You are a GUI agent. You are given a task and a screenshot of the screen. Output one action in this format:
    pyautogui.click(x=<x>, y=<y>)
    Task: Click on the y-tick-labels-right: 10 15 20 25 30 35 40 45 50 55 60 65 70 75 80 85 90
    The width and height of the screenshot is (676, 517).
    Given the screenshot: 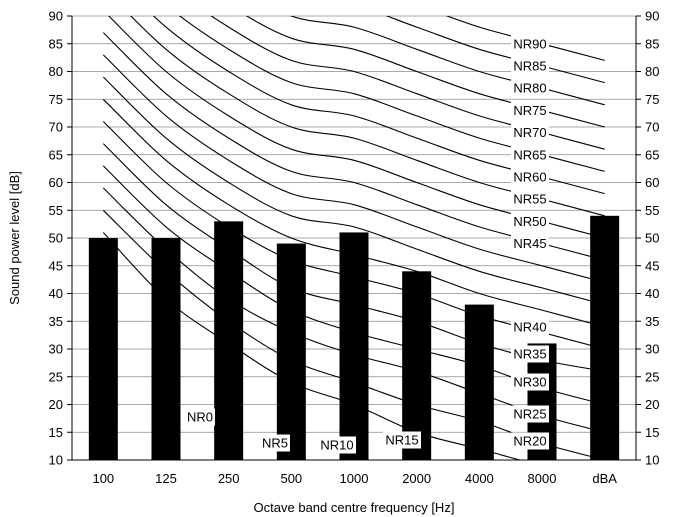 What is the action you would take?
    pyautogui.click(x=652, y=238)
    